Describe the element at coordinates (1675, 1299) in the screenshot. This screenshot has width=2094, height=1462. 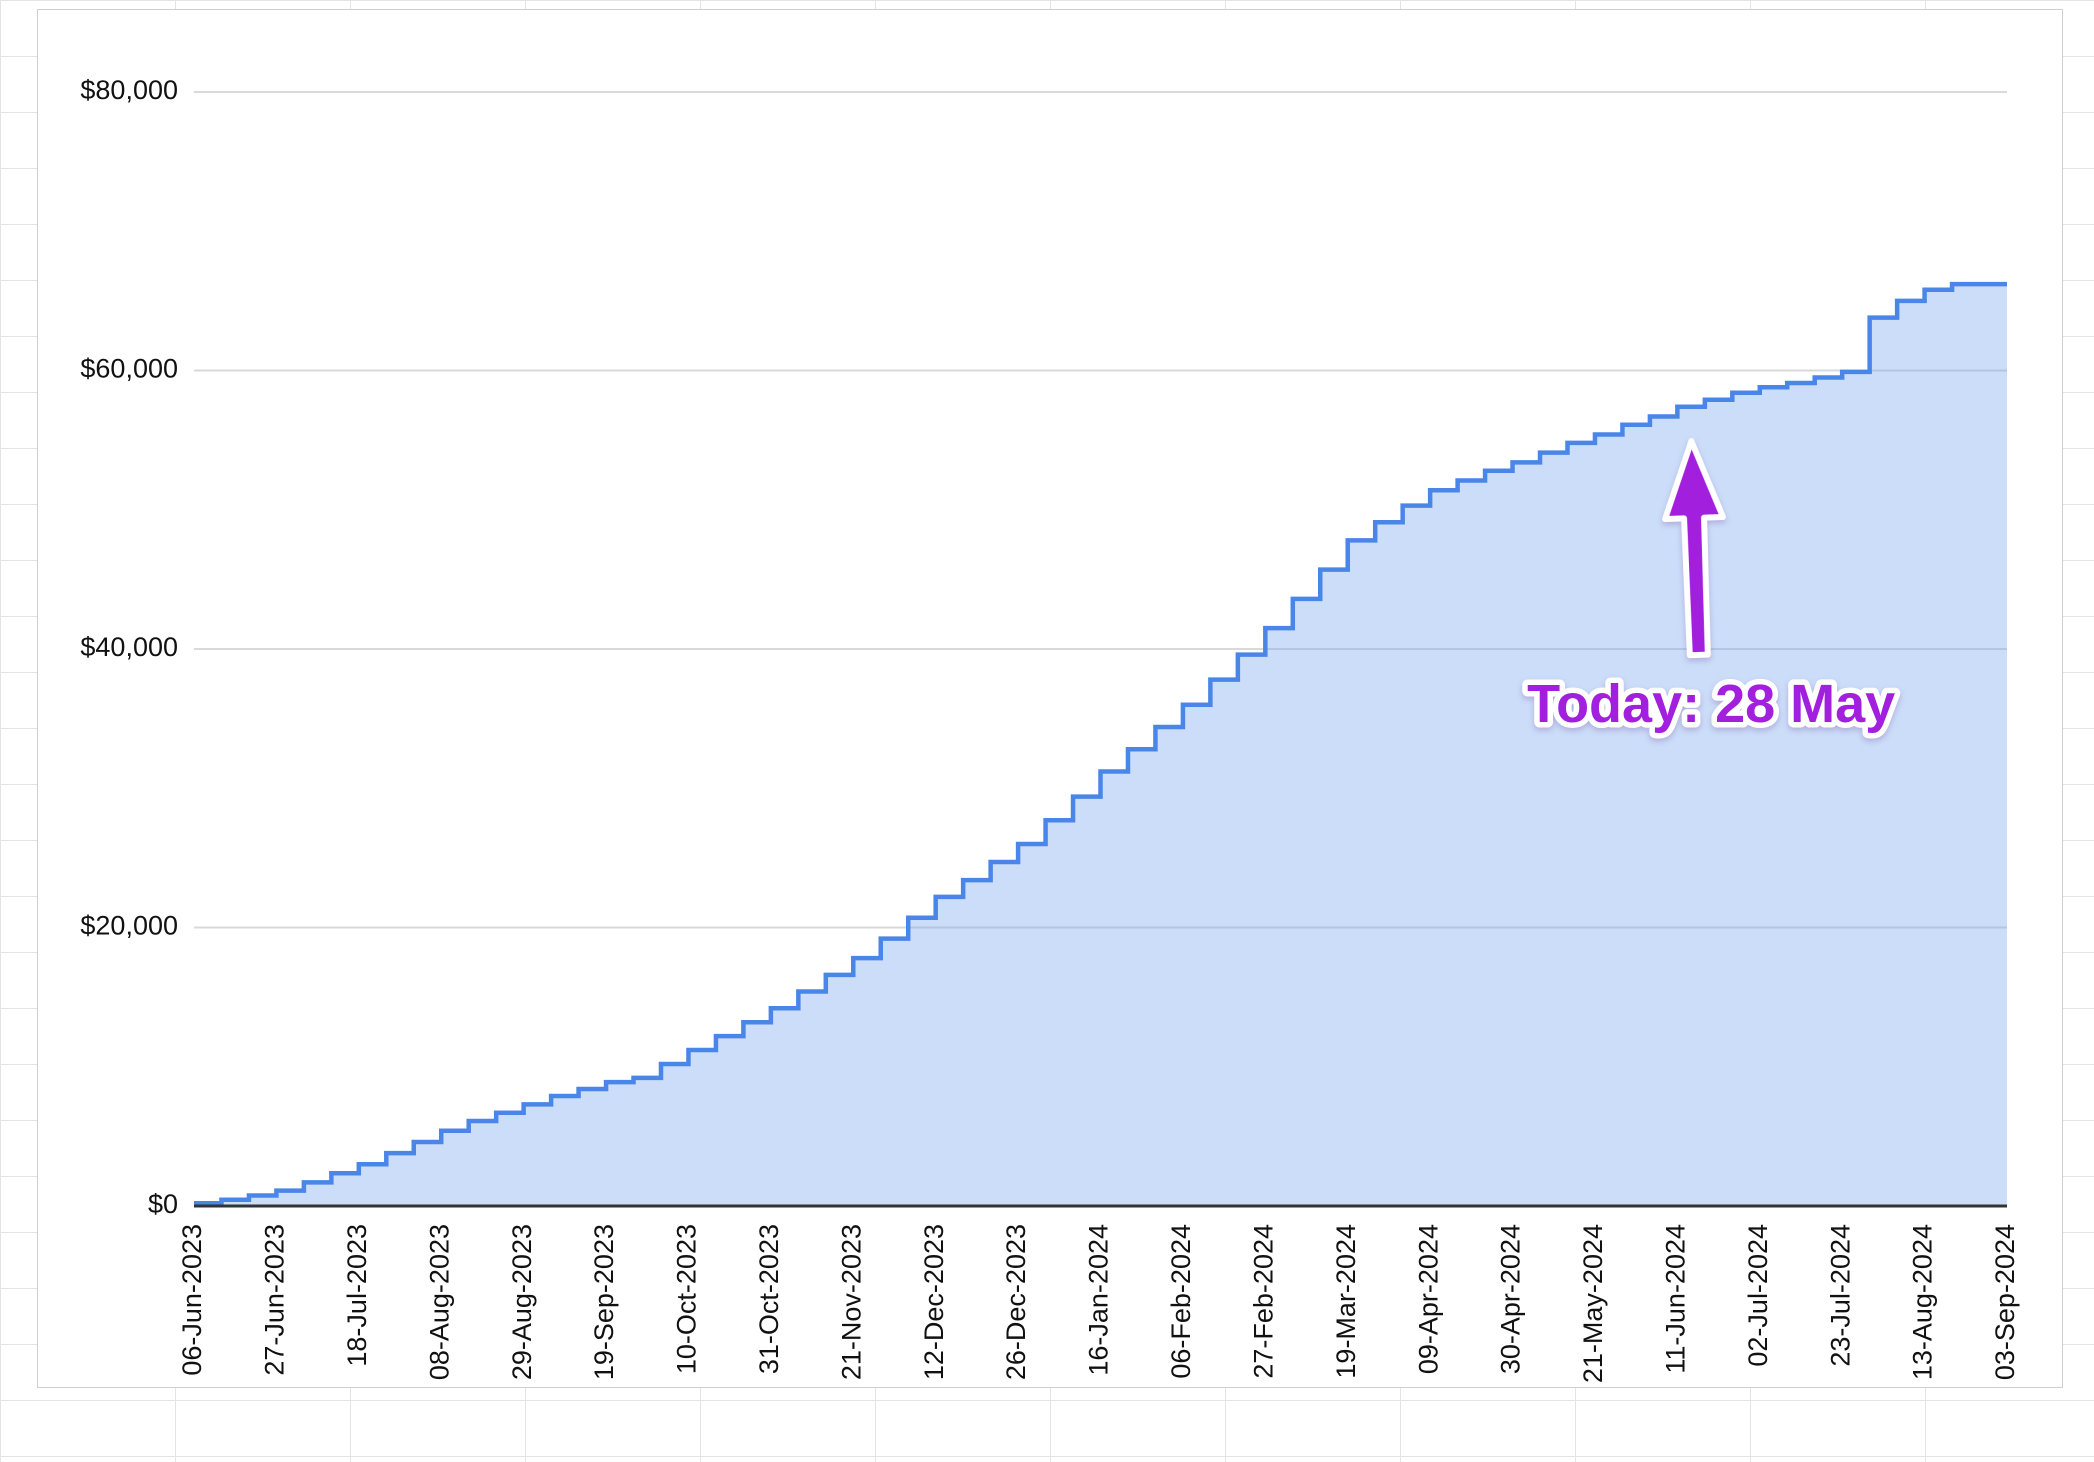
I see `x-axis-tick-label: 11-Jun-2024` at that location.